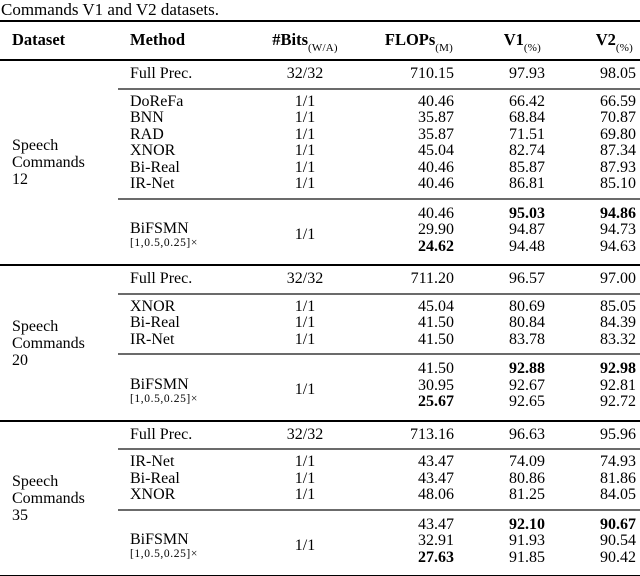 Image resolution: width=640 pixels, height=576 pixels. What do you see at coordinates (618, 167) in the screenshot?
I see `v2-cell: 87.93` at bounding box center [618, 167].